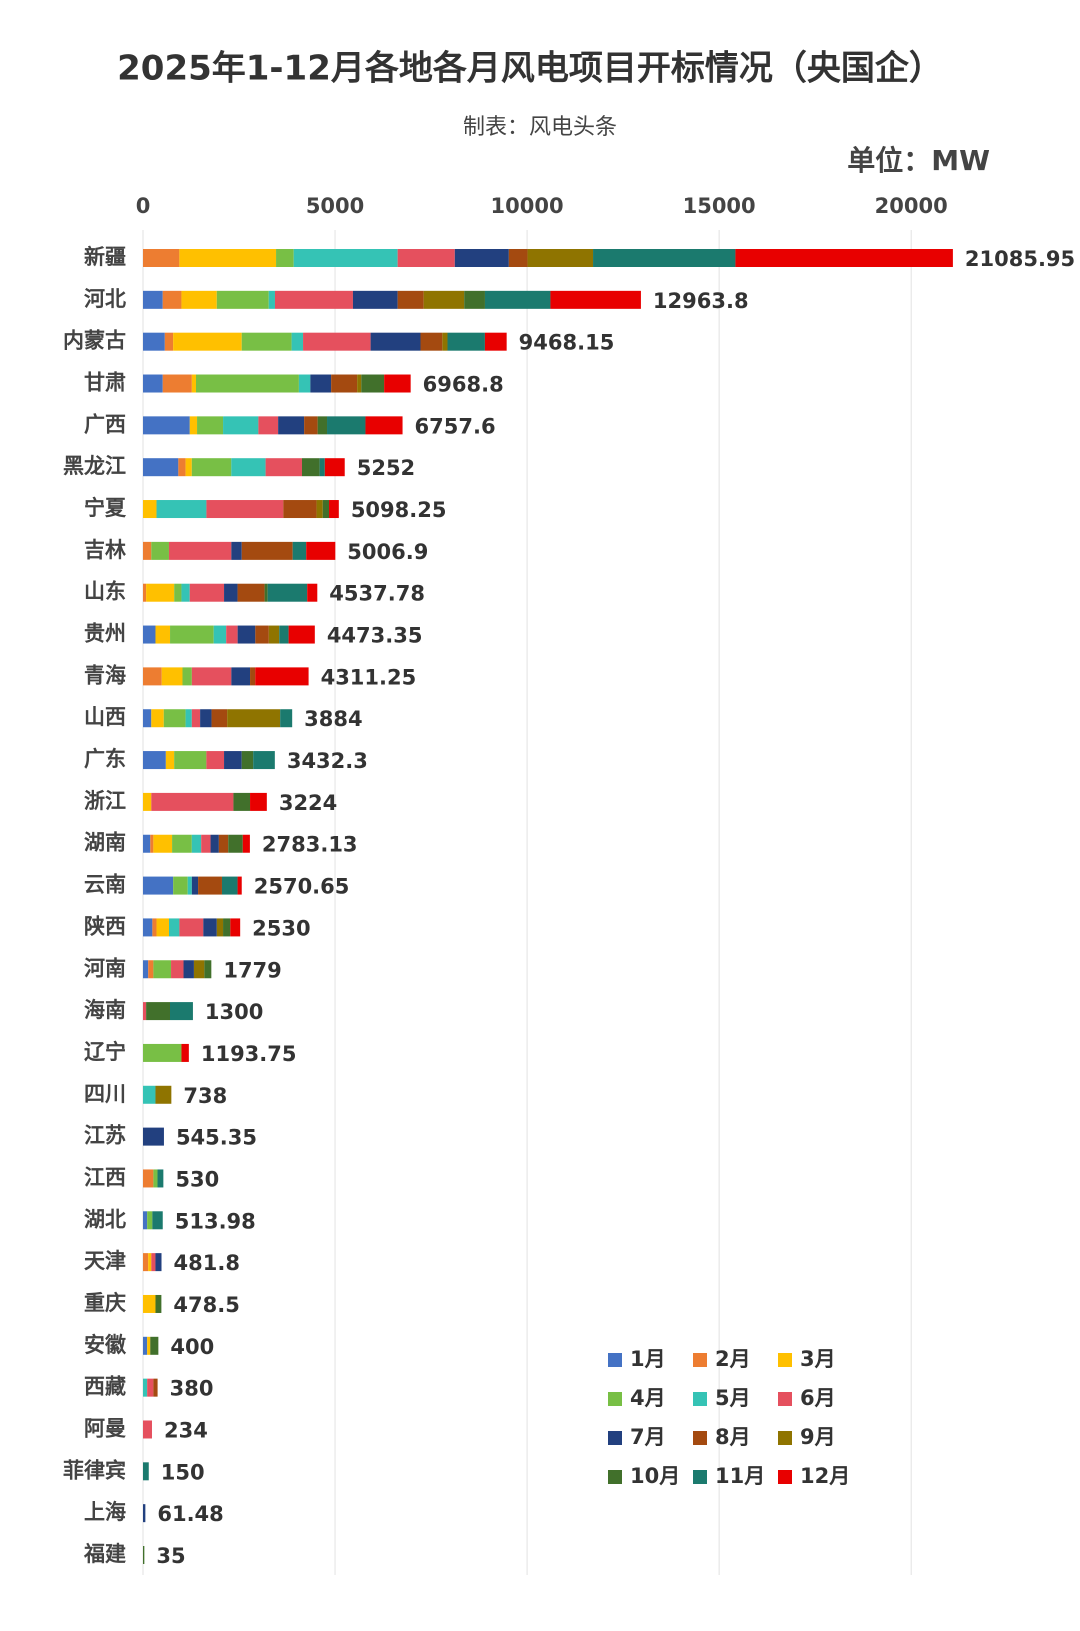 The height and width of the screenshot is (1631, 1080). I want to click on legend-label: 5月, so click(733, 1398).